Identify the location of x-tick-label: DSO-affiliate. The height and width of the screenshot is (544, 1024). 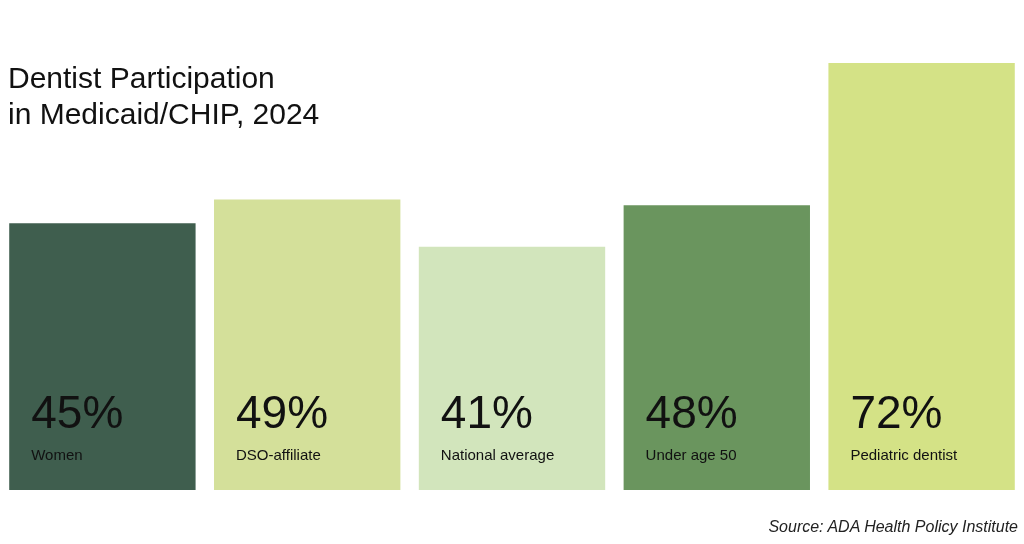
(278, 454).